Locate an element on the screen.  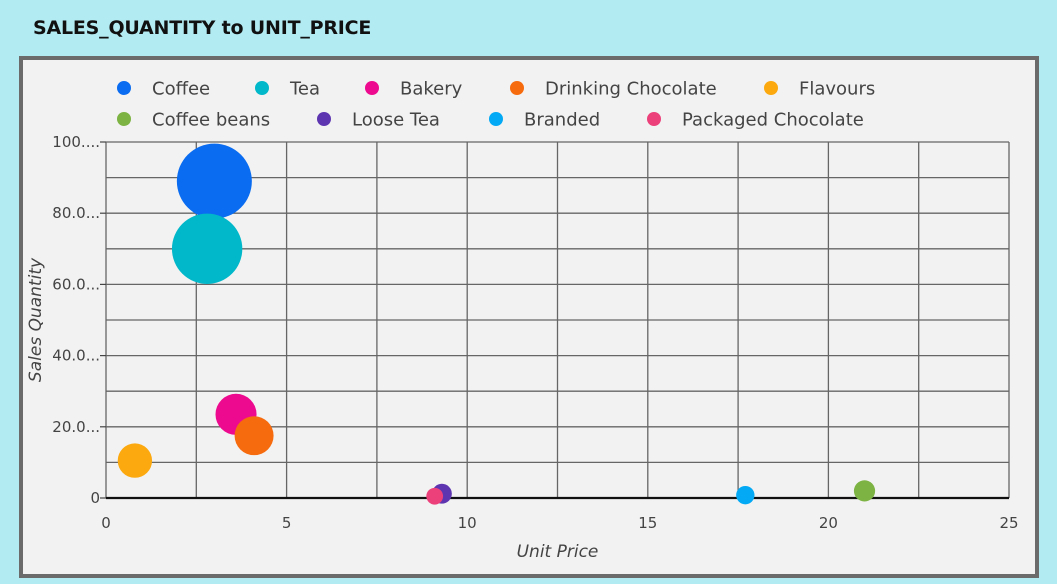
bubble-branded is located at coordinates (745, 495).